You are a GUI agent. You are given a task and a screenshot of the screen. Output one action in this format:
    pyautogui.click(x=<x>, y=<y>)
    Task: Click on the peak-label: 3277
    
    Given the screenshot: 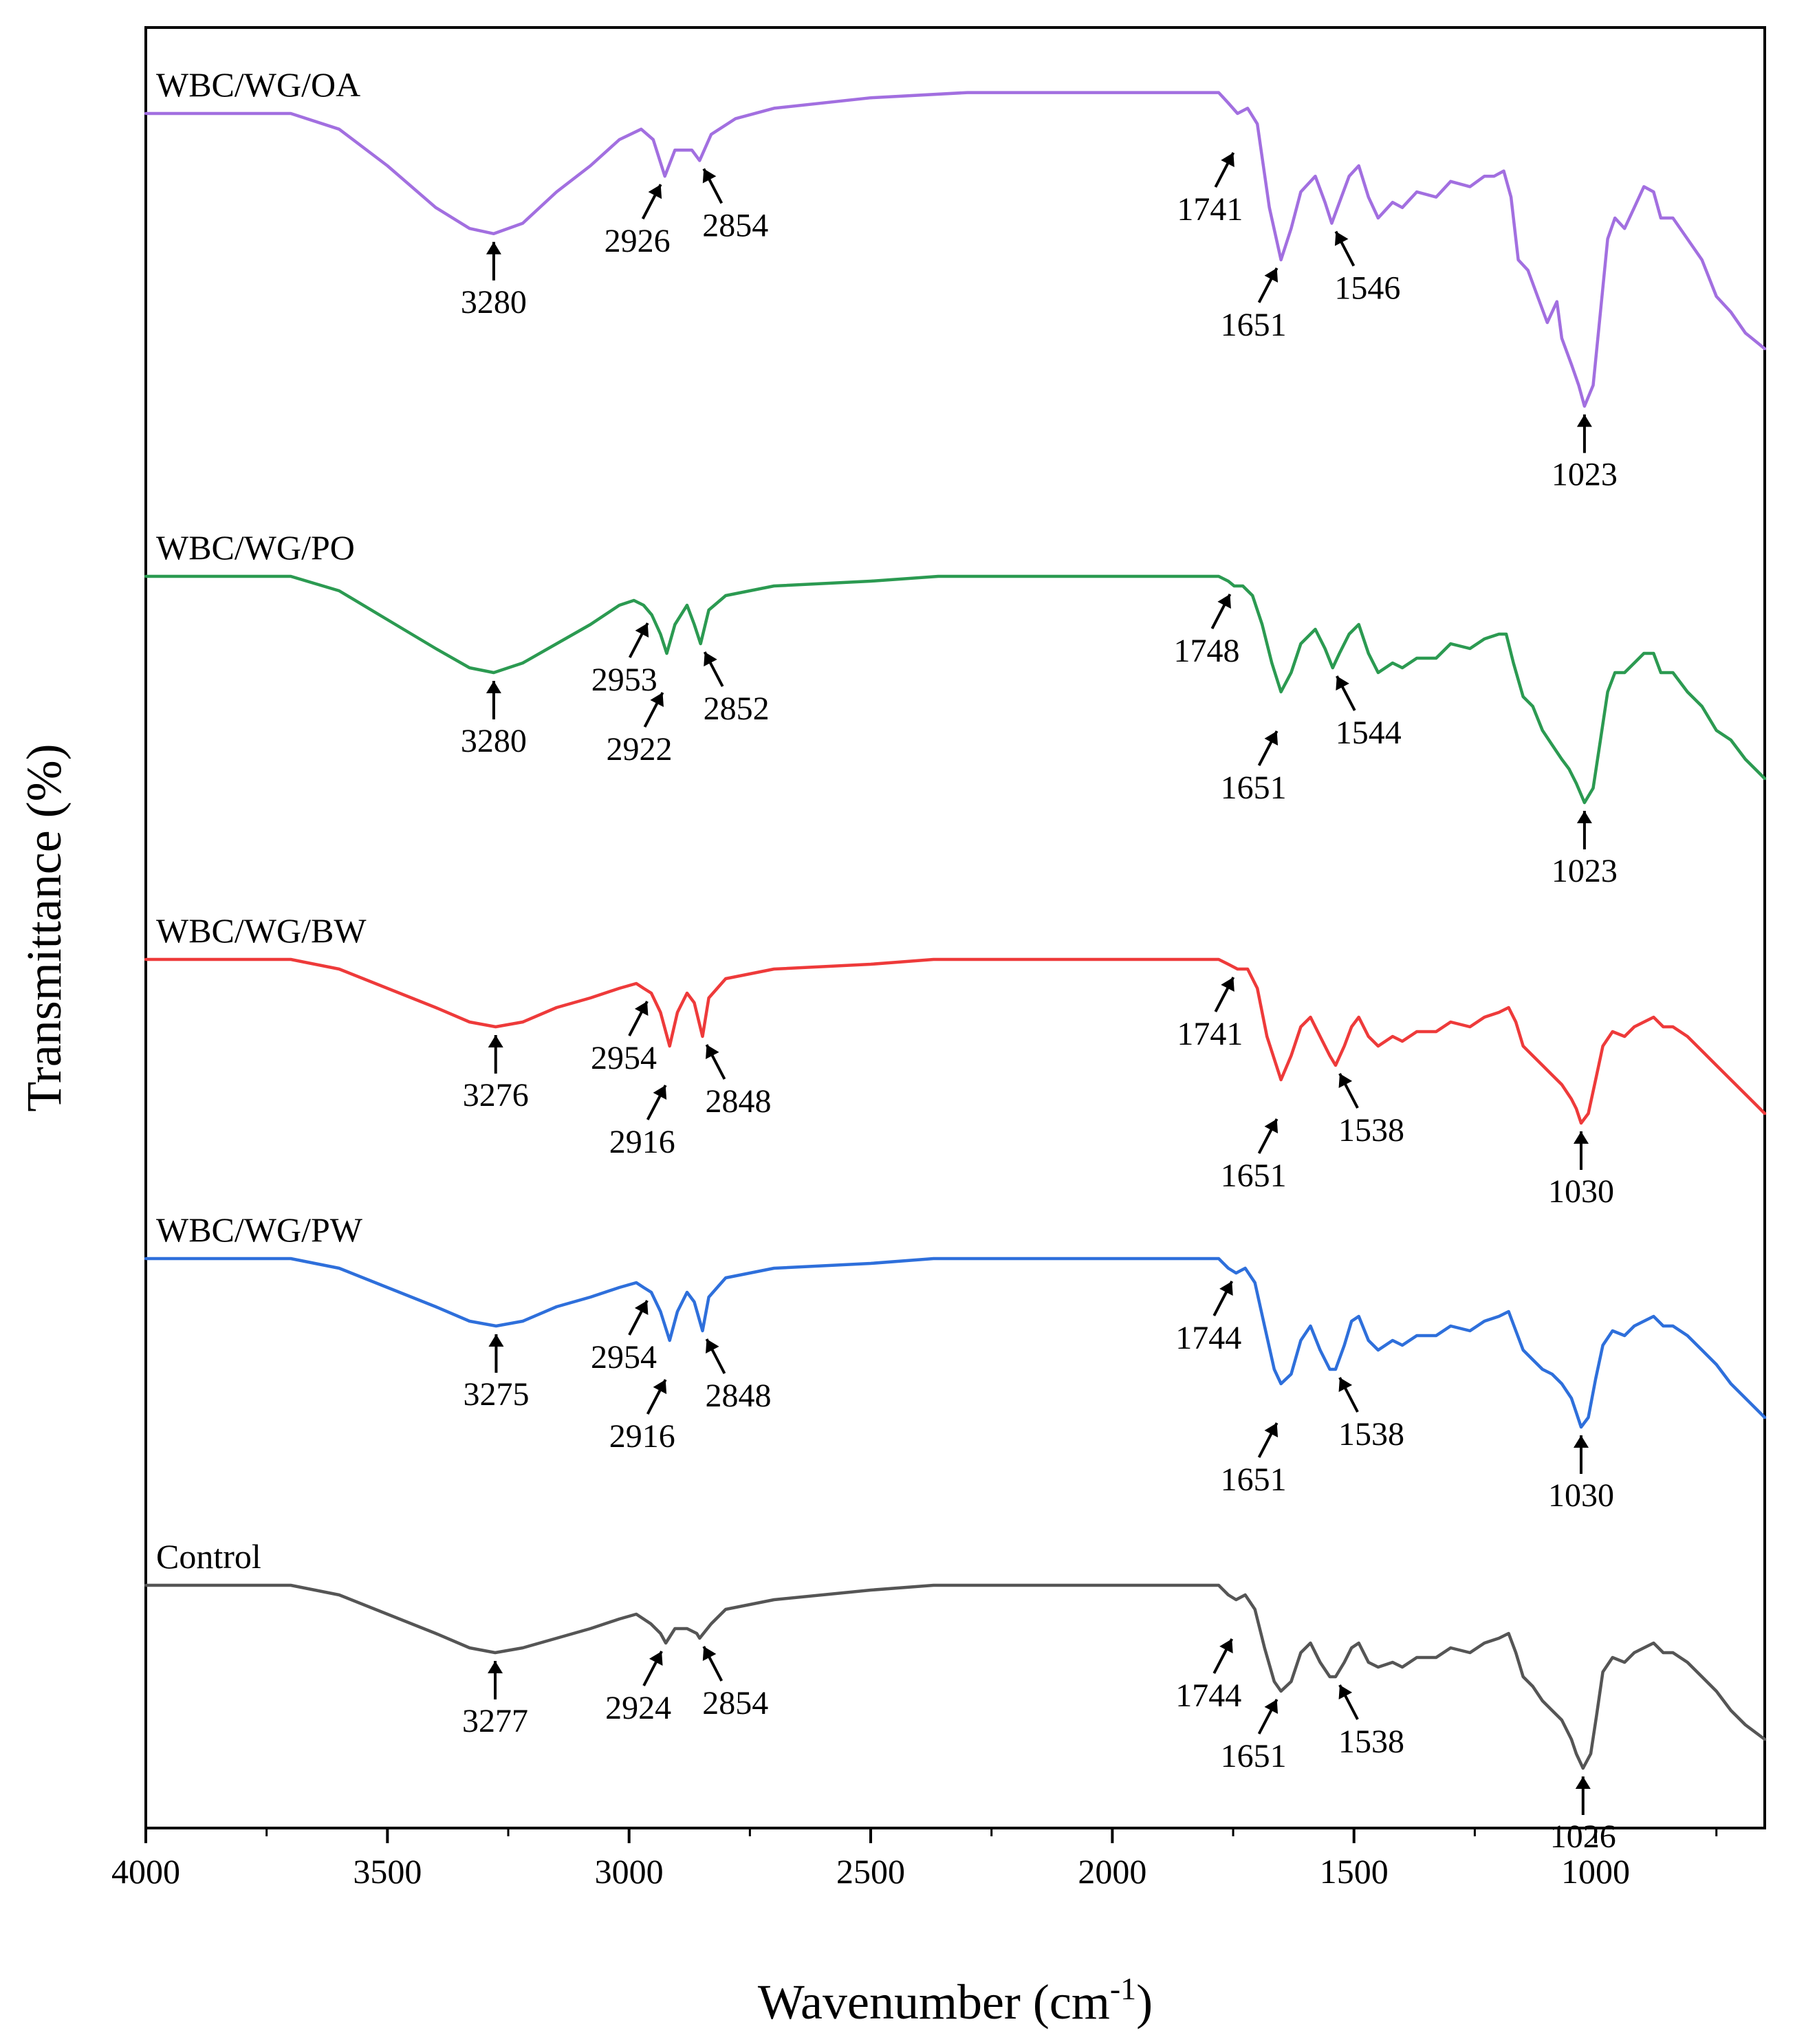 What is the action you would take?
    pyautogui.click(x=495, y=1721)
    